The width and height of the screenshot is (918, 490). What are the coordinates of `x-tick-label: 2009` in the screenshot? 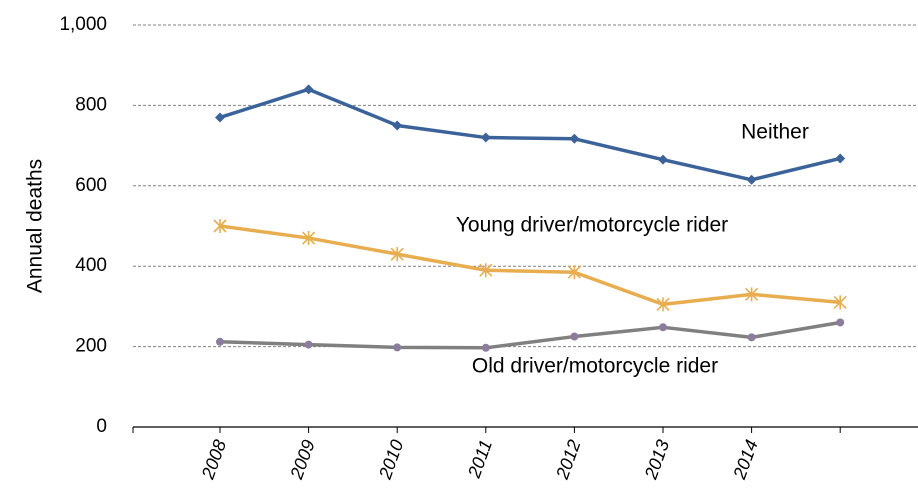 It's located at (302, 459).